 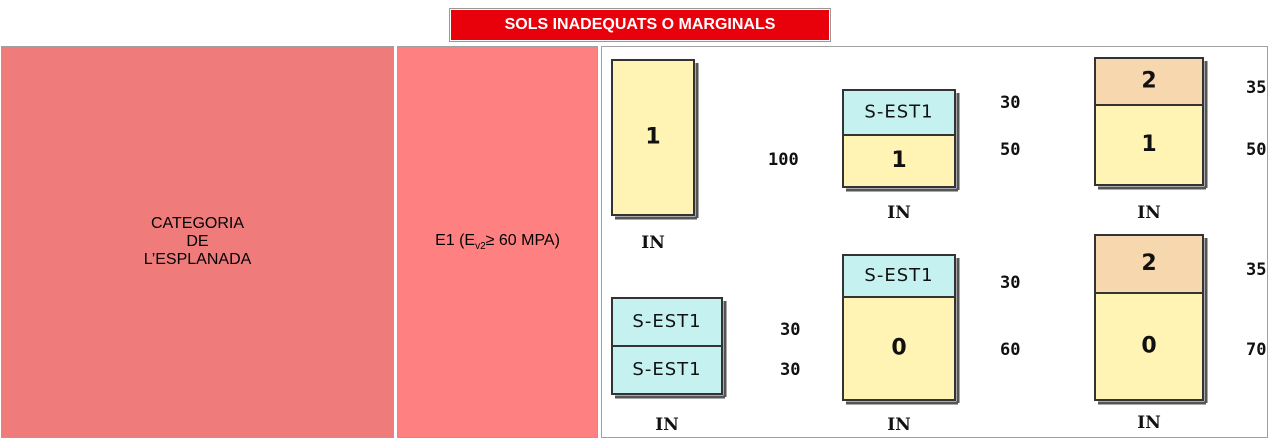 What do you see at coordinates (783, 160) in the screenshot?
I see `layer-thickness: 100` at bounding box center [783, 160].